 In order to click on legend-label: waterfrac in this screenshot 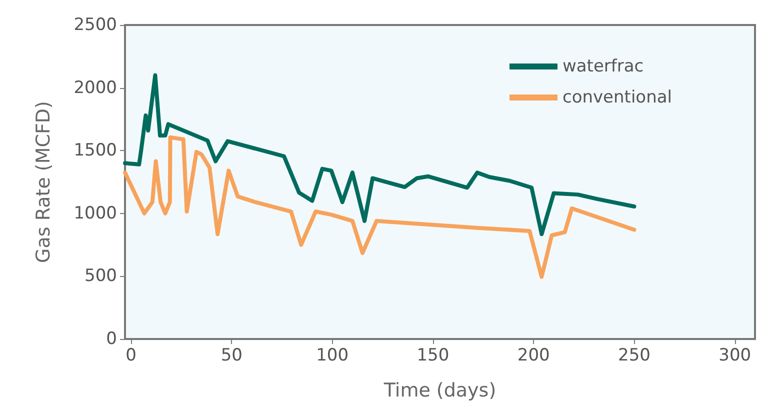, I will do `click(603, 66)`.